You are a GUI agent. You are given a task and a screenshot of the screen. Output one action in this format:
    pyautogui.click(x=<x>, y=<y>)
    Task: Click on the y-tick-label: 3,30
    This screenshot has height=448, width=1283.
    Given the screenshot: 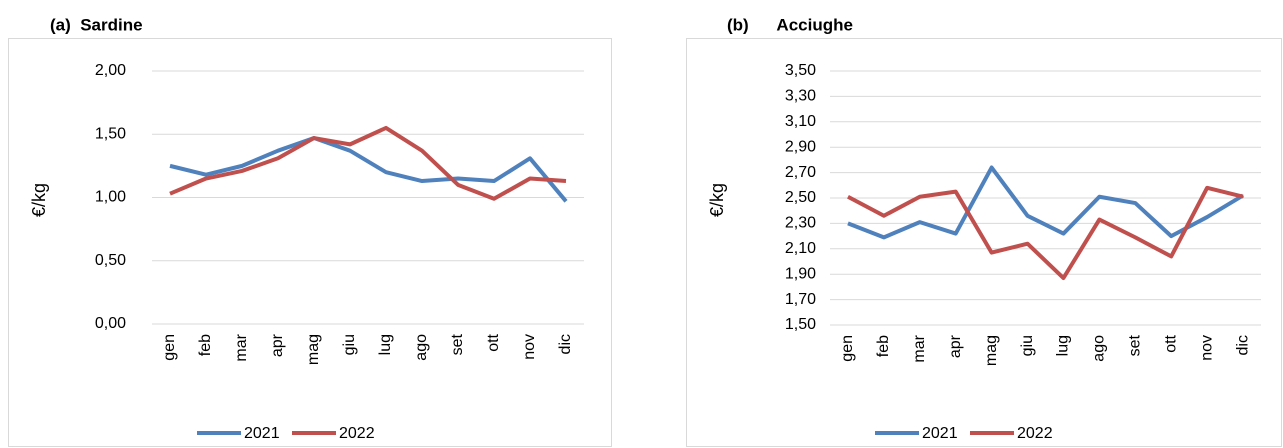 What is the action you would take?
    pyautogui.click(x=800, y=96)
    